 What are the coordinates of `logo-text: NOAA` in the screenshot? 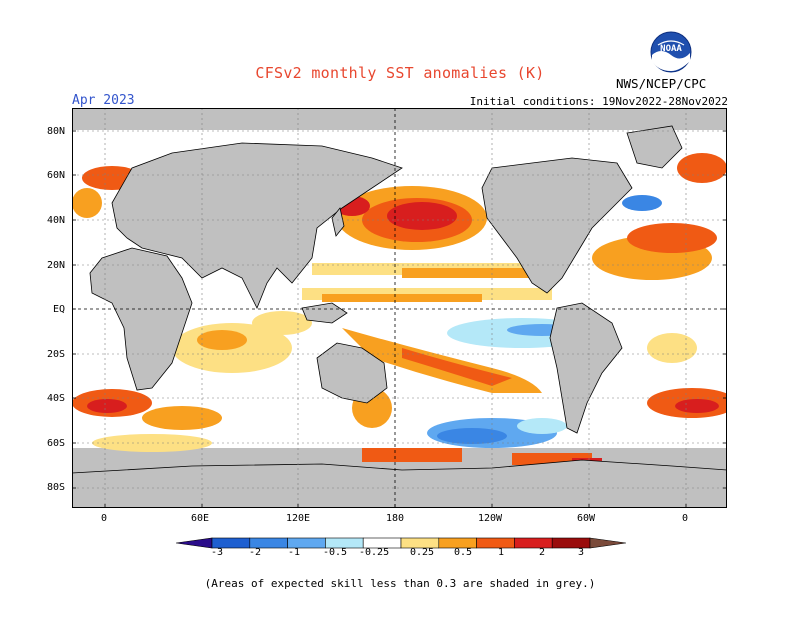 It's located at (671, 49).